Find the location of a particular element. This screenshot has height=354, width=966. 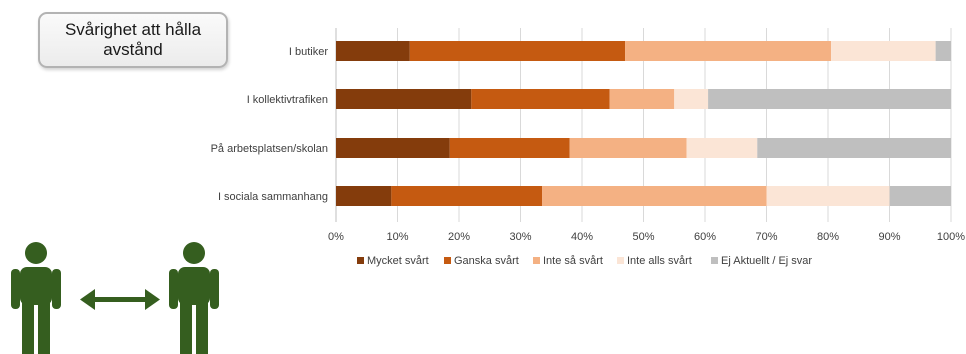

x-tick-label: 50% is located at coordinates (643, 237).